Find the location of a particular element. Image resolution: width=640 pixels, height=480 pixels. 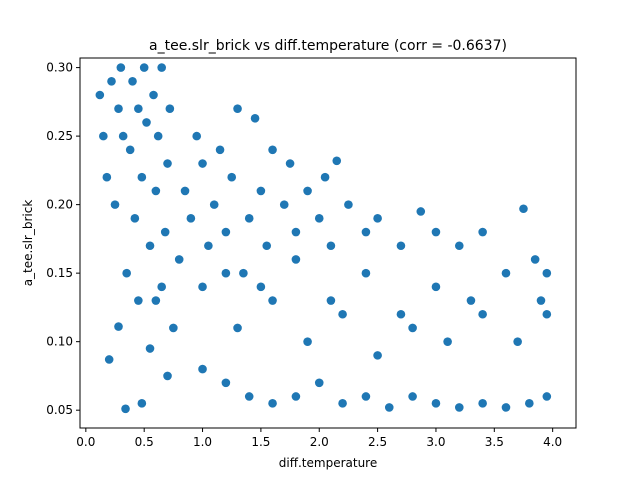

x-tick-label: 1.0 is located at coordinates (202, 442).